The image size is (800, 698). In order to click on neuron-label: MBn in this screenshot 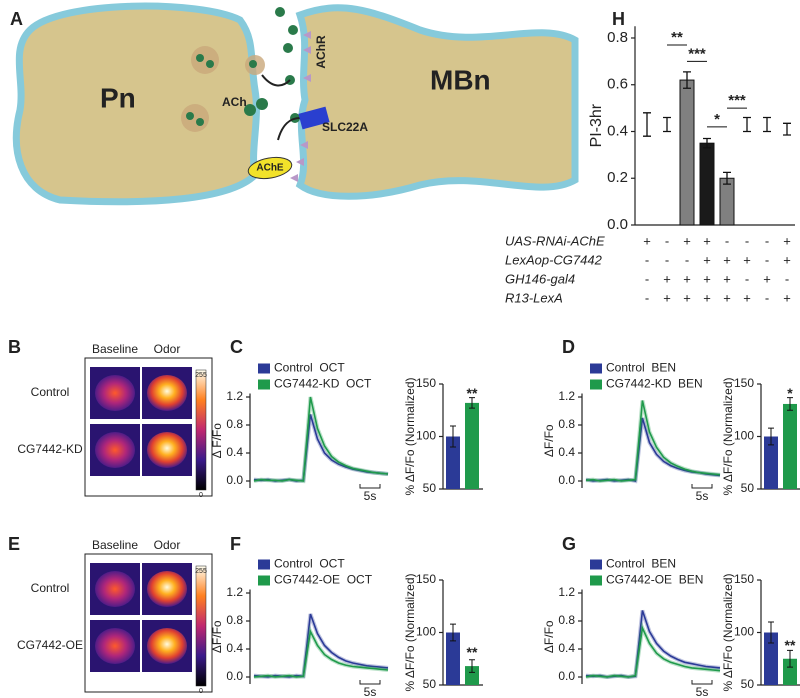, I will do `click(460, 79)`.